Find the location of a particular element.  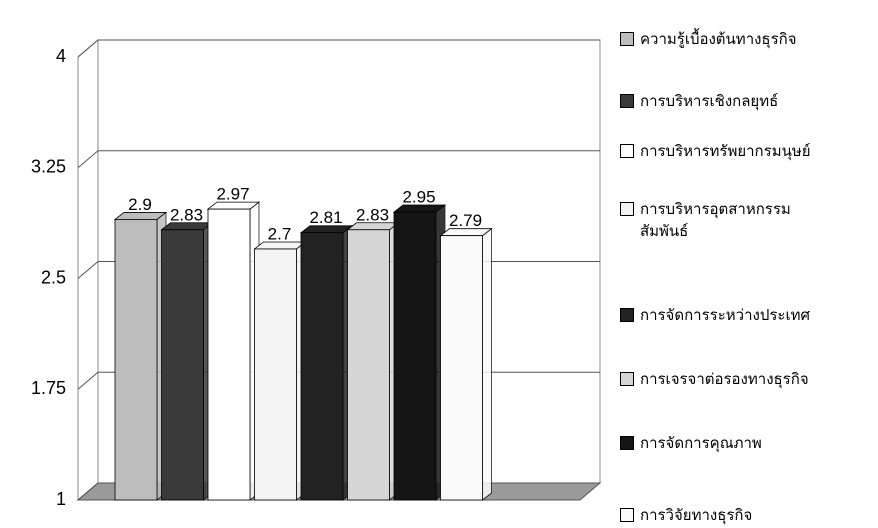

y-tick-label: 3.25 is located at coordinates (48, 167).